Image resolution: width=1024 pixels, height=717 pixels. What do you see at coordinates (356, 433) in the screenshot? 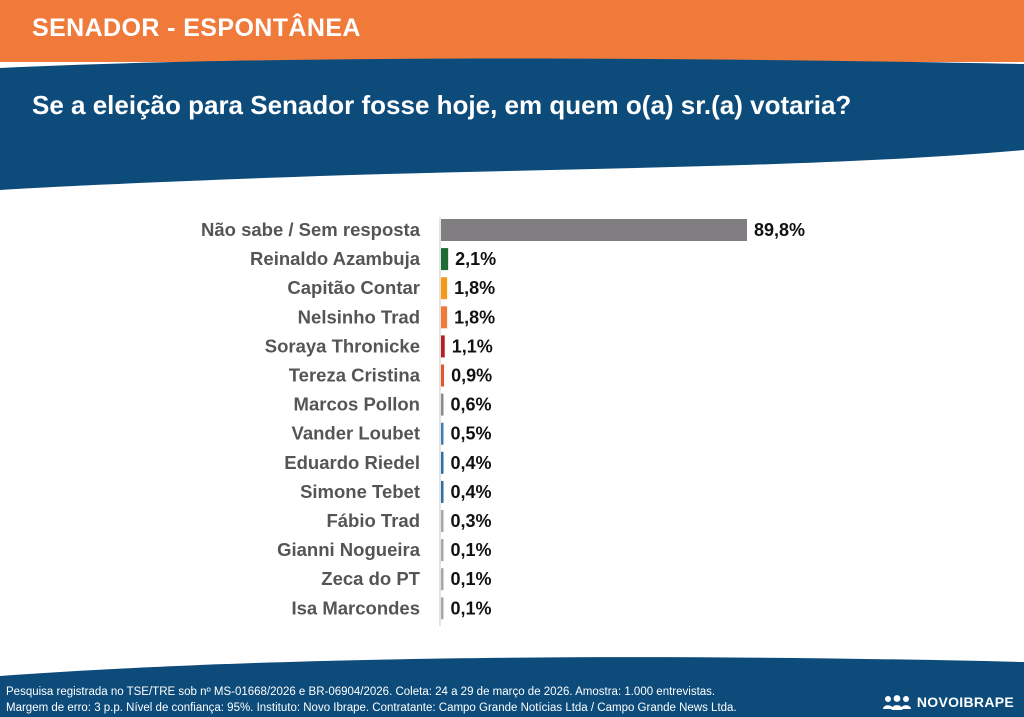
I see `category-label-7: Vander Loubet` at bounding box center [356, 433].